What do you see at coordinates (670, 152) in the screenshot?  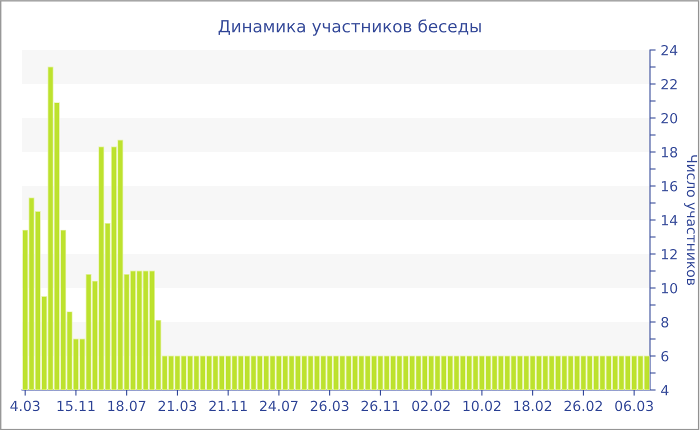 I see `y-tick-label: 18` at bounding box center [670, 152].